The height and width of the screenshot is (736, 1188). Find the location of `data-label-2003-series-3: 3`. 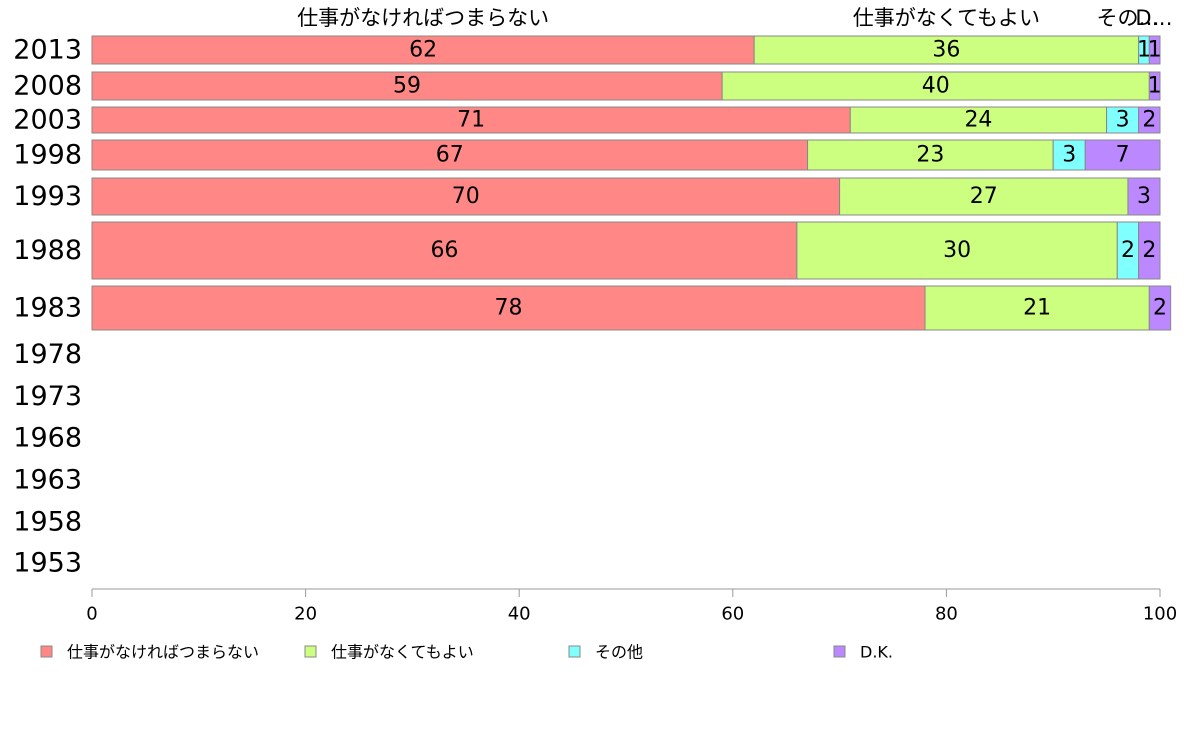

data-label-2003-series-3: 3 is located at coordinates (1123, 120).